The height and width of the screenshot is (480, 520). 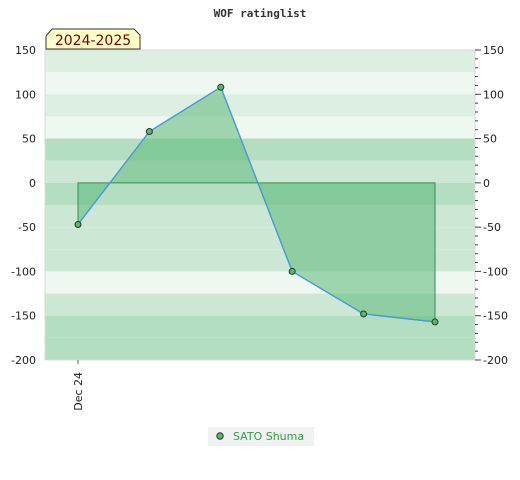 I want to click on y-tick-label-right: 0, so click(x=486, y=183).